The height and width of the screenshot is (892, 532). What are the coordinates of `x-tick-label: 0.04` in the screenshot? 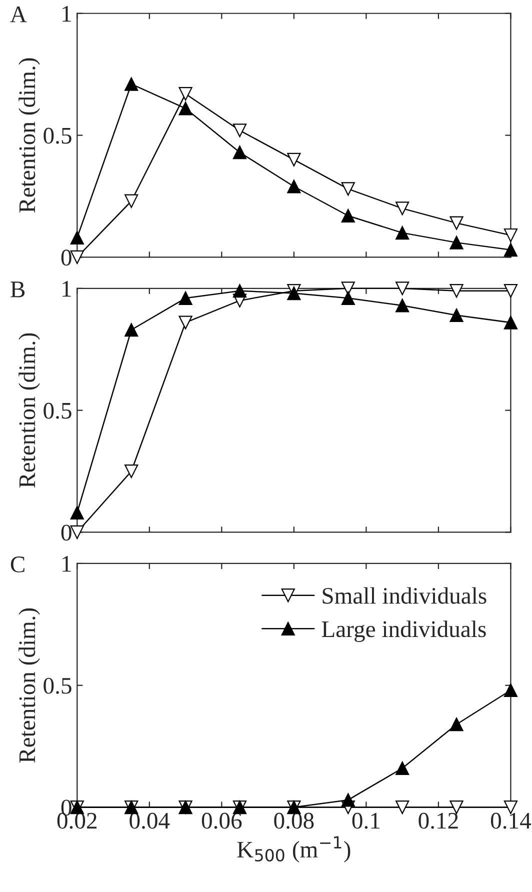 It's located at (150, 820).